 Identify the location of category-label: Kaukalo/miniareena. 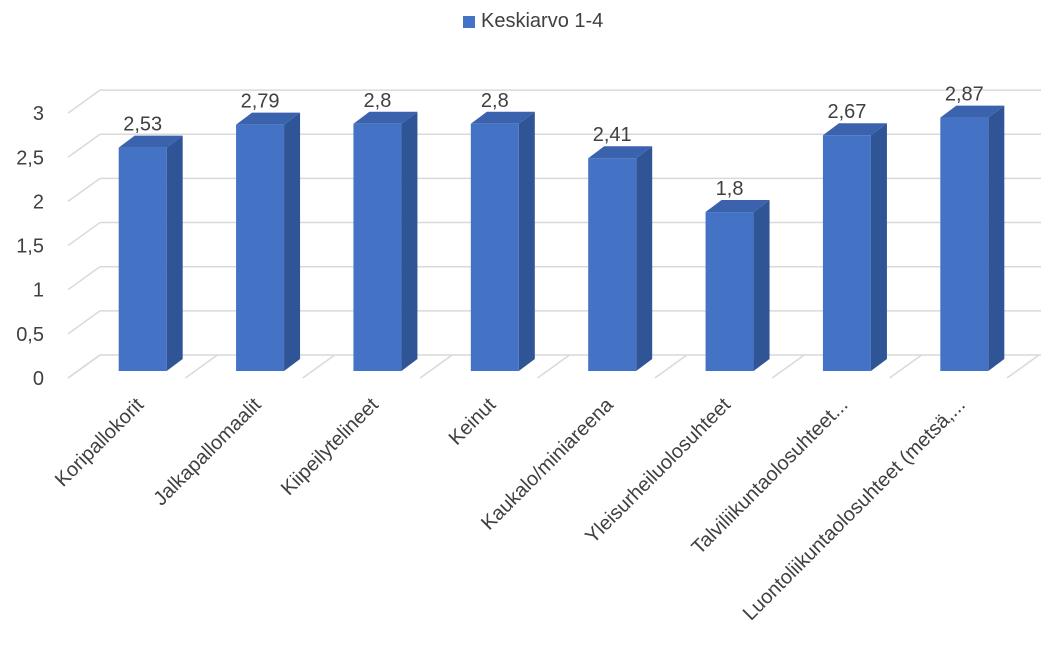
(547, 463).